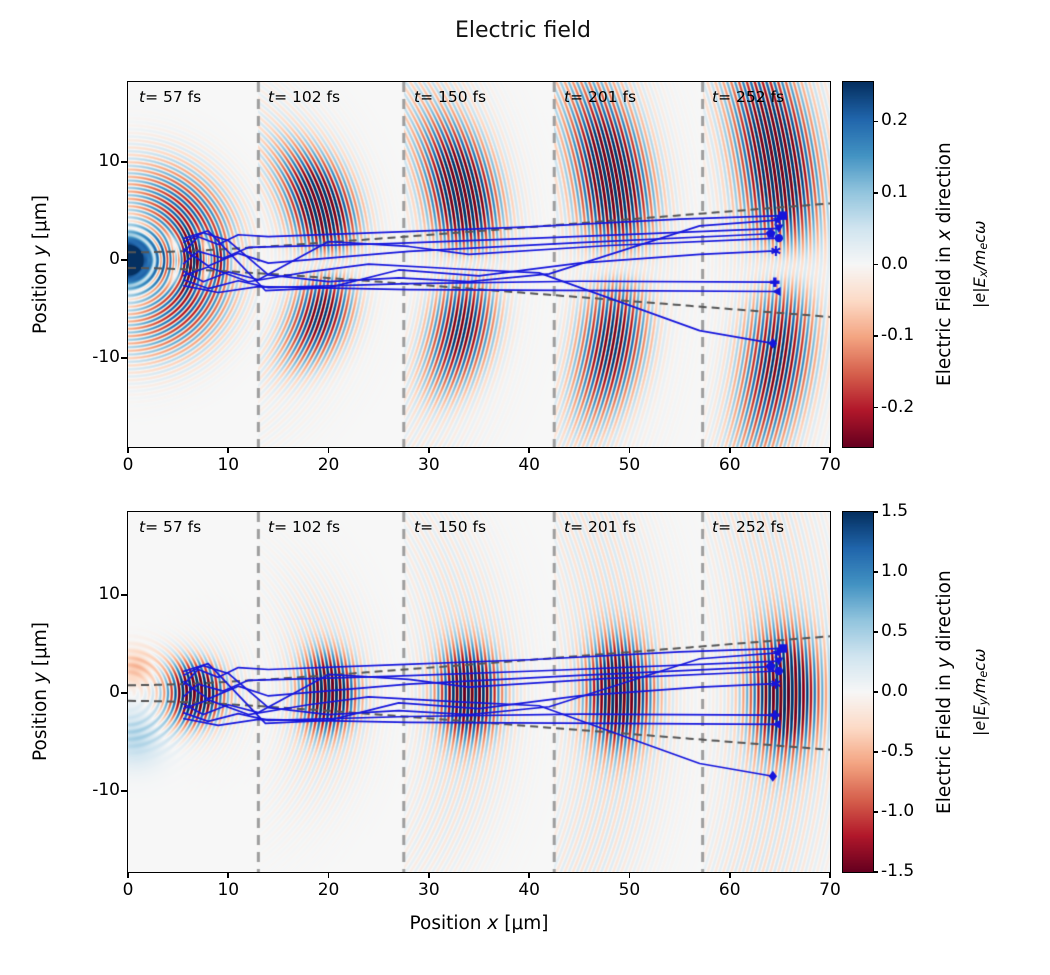 This screenshot has width=1050, height=975. Describe the element at coordinates (173, 97) in the screenshot. I see `time-annotation-value: = 57 fs` at that location.